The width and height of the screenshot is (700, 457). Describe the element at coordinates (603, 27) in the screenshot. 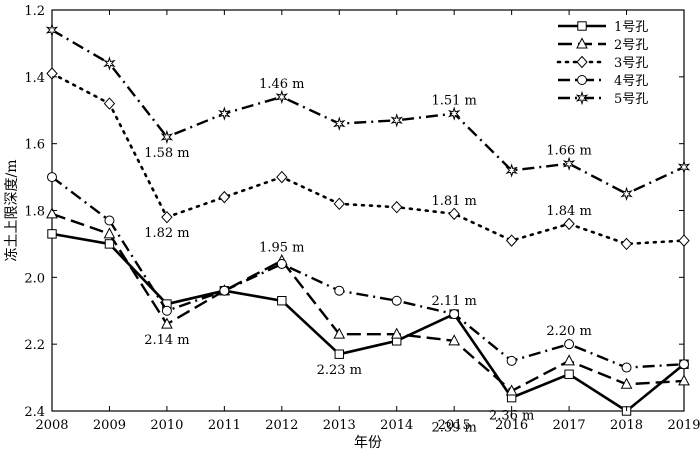

I see `legend-item: 1号孔` at that location.